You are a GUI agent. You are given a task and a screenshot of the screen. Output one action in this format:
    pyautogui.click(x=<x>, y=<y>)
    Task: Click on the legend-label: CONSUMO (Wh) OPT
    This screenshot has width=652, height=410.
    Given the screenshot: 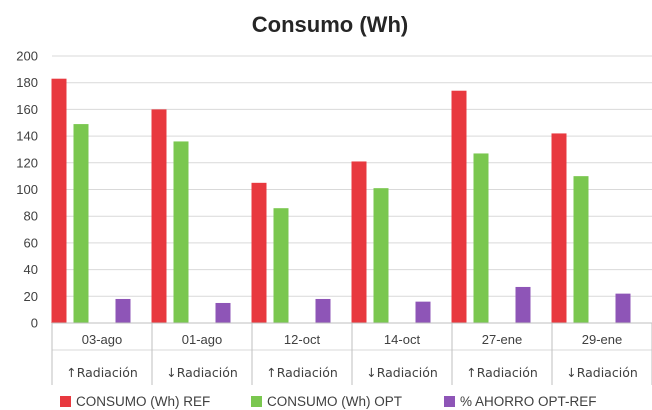 What is the action you would take?
    pyautogui.click(x=334, y=401)
    